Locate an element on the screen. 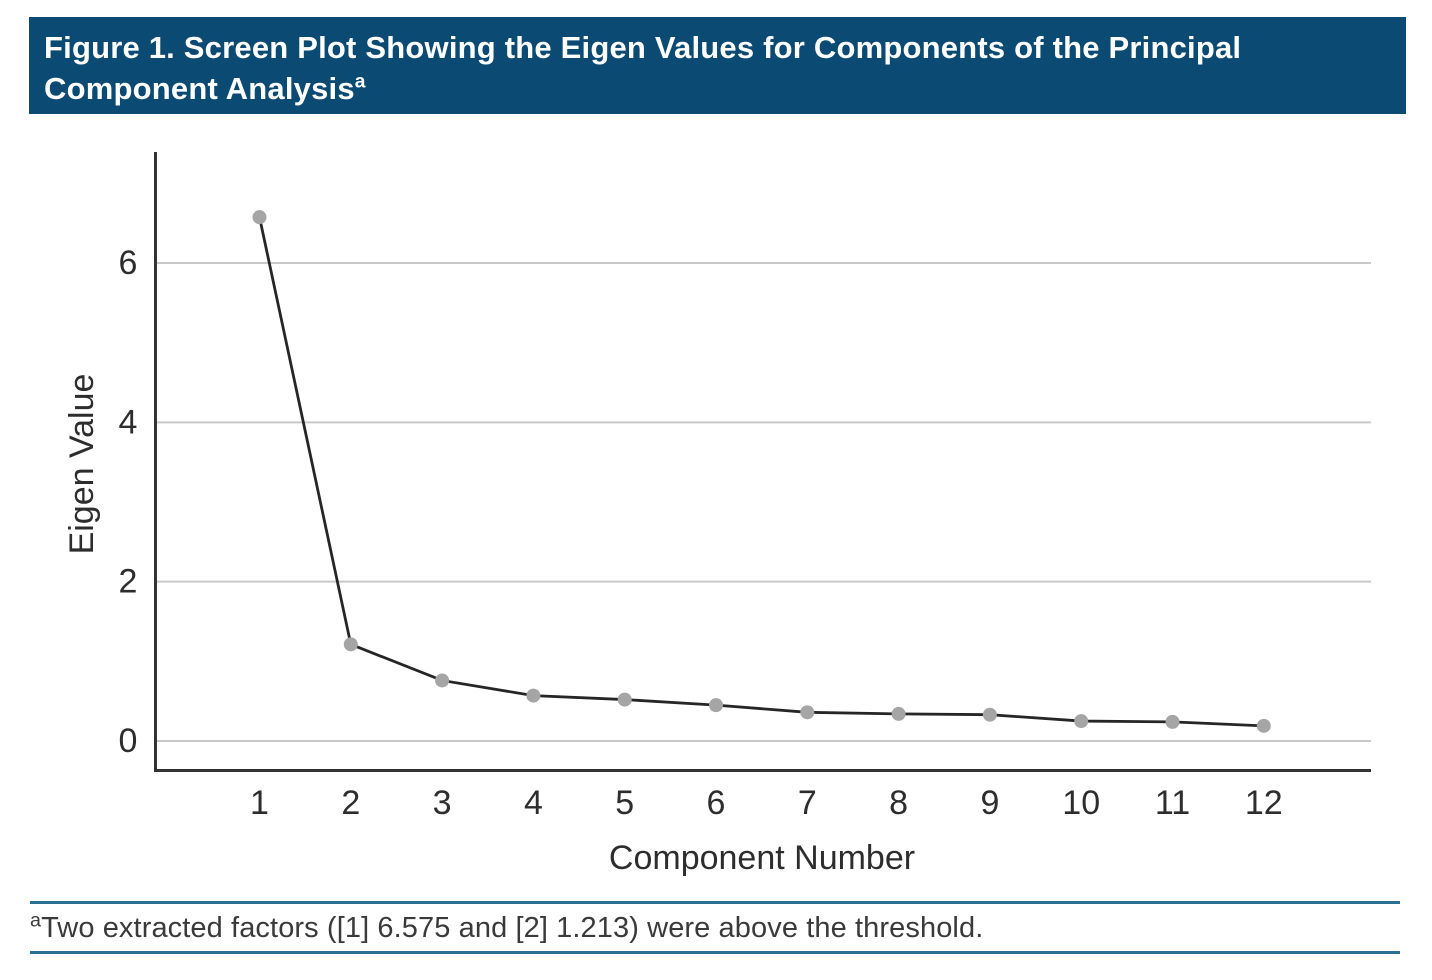 Image resolution: width=1432 pixels, height=980 pixels. x-tick-label-5: 5 is located at coordinates (624, 803).